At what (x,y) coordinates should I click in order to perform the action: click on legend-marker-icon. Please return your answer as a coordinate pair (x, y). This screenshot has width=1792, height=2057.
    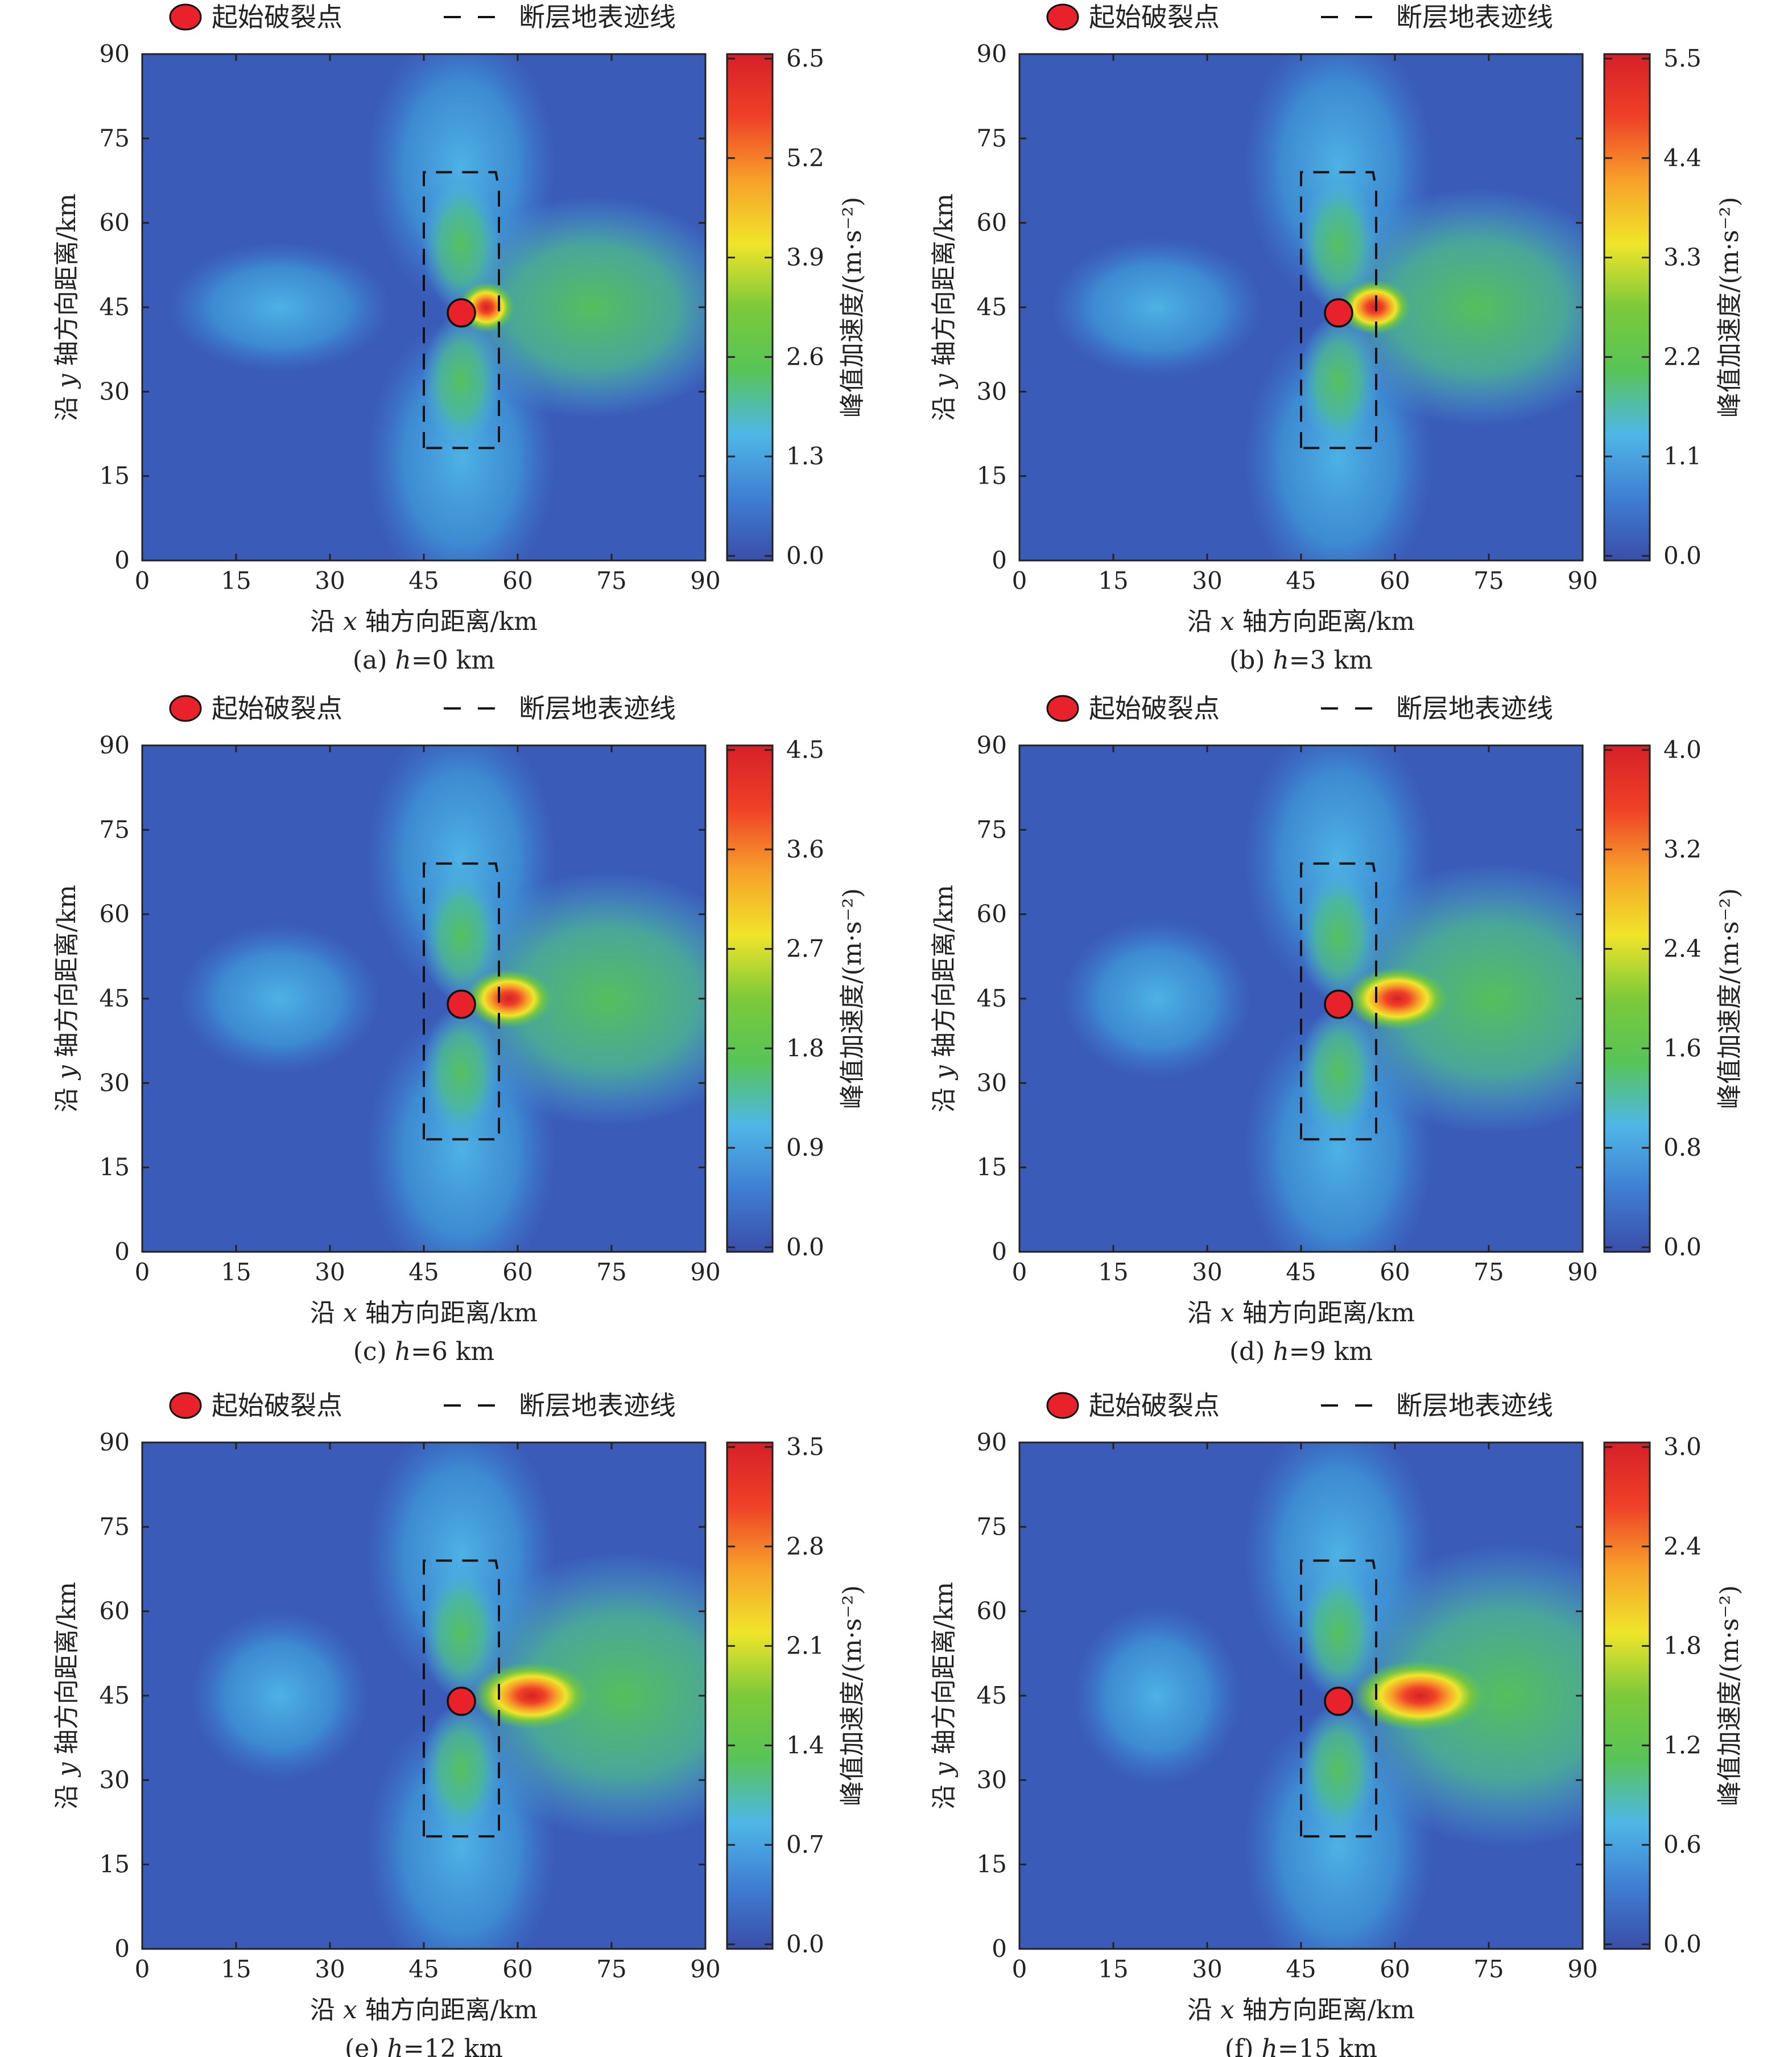
    Looking at the image, I should click on (1062, 17).